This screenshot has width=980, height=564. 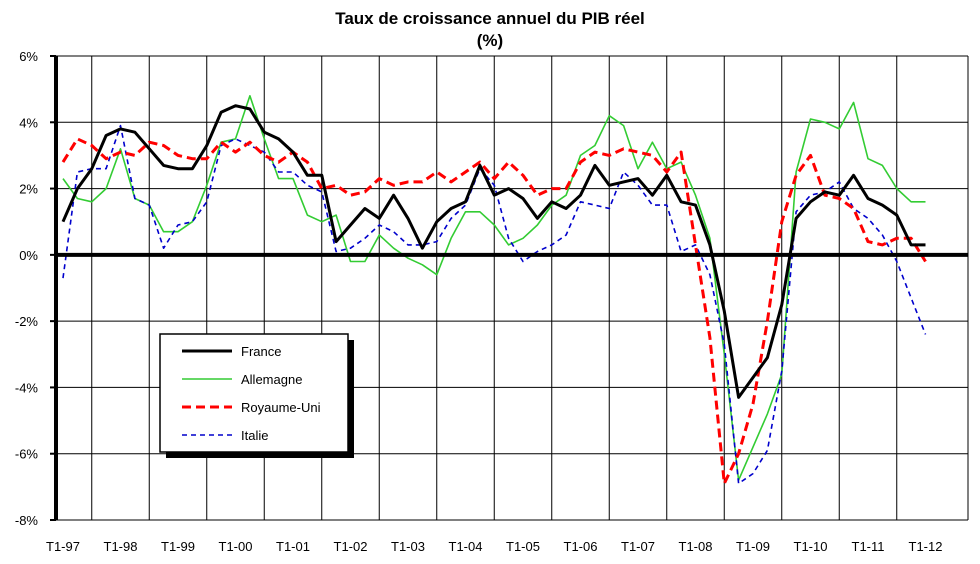 I want to click on legend-label: France, so click(x=261, y=351).